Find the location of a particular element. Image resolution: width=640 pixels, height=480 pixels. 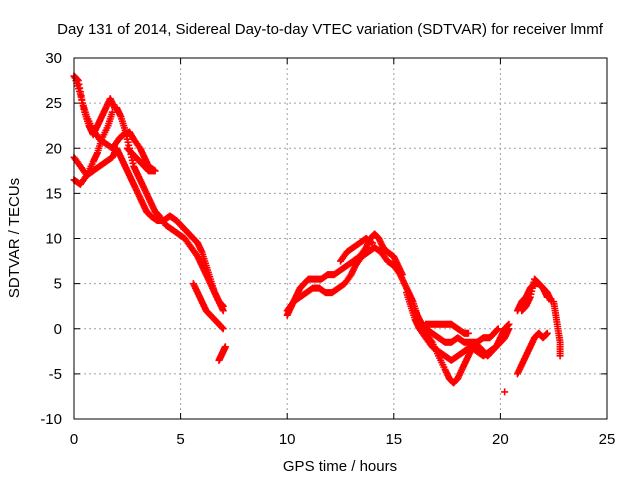

data-track-track-s is located at coordinates (557, 329).